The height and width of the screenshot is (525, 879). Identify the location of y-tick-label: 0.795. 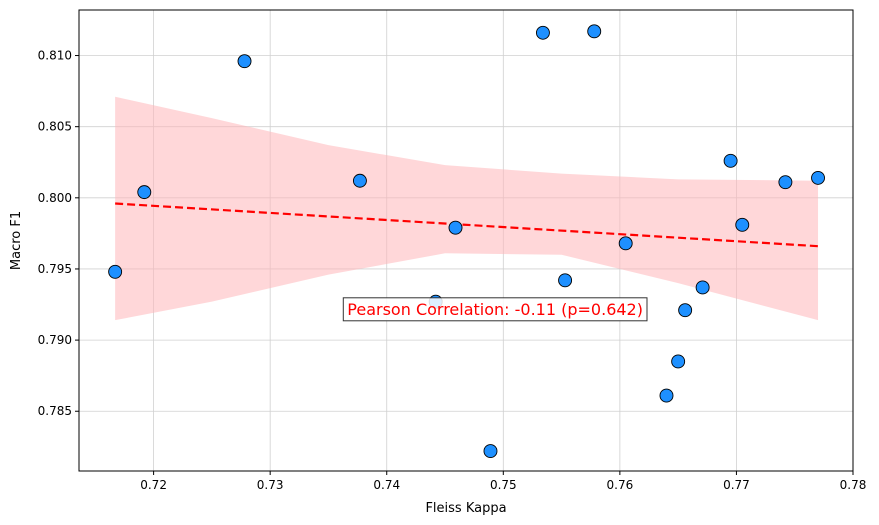
(55, 269).